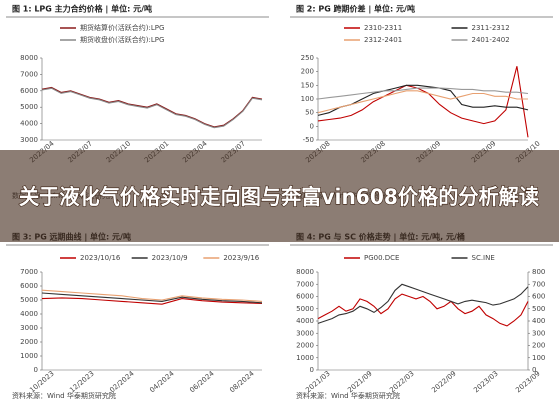  I want to click on y2-tick-label: 100, so click(538, 358).